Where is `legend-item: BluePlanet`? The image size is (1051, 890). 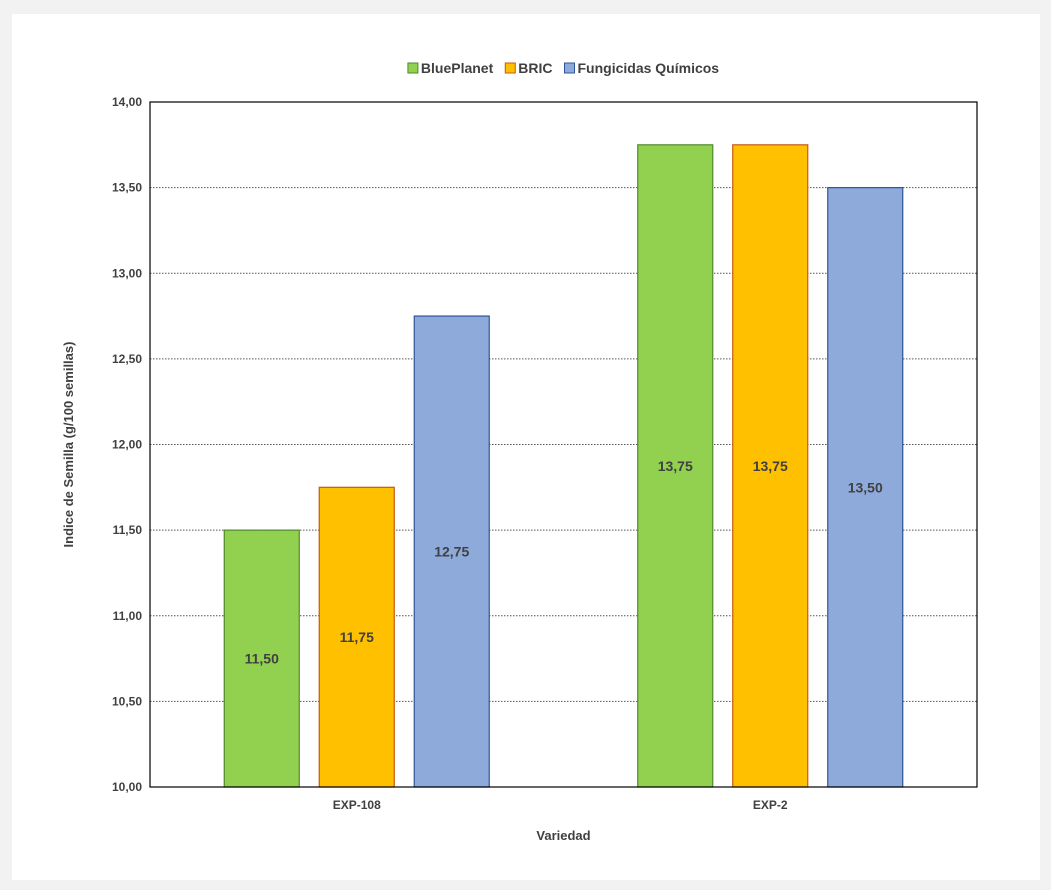
legend-item: BluePlanet is located at coordinates (450, 68).